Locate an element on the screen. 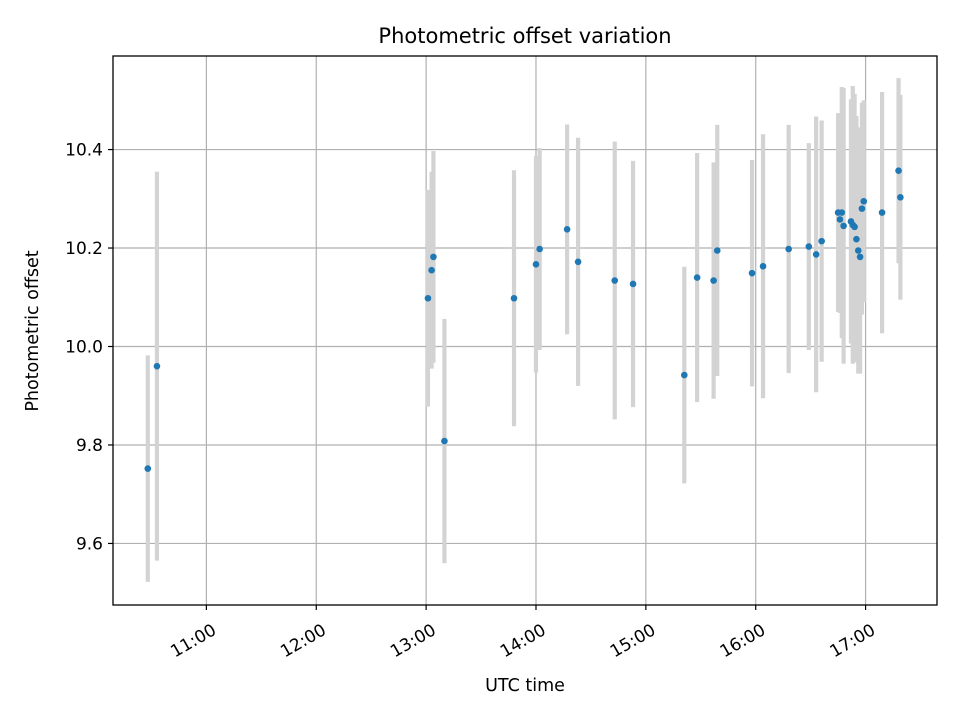 The image size is (960, 720). y-tick-label: 10.4 is located at coordinates (84, 151).